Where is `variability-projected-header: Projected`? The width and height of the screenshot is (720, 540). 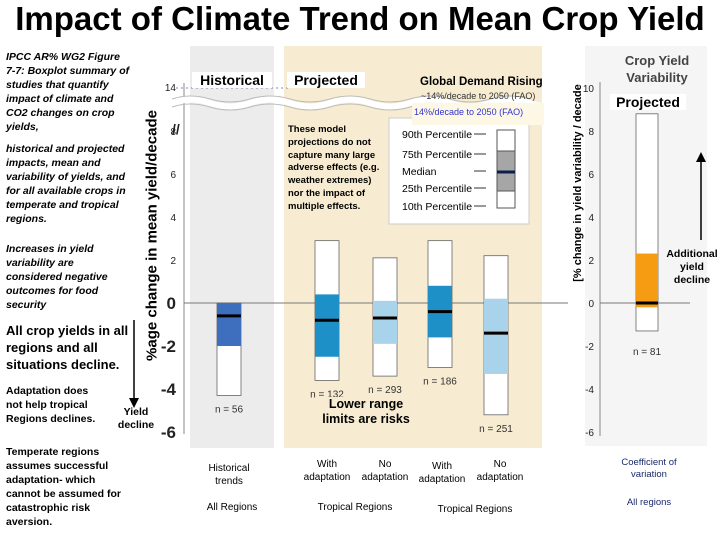
variability-projected-header: Projected is located at coordinates (648, 102).